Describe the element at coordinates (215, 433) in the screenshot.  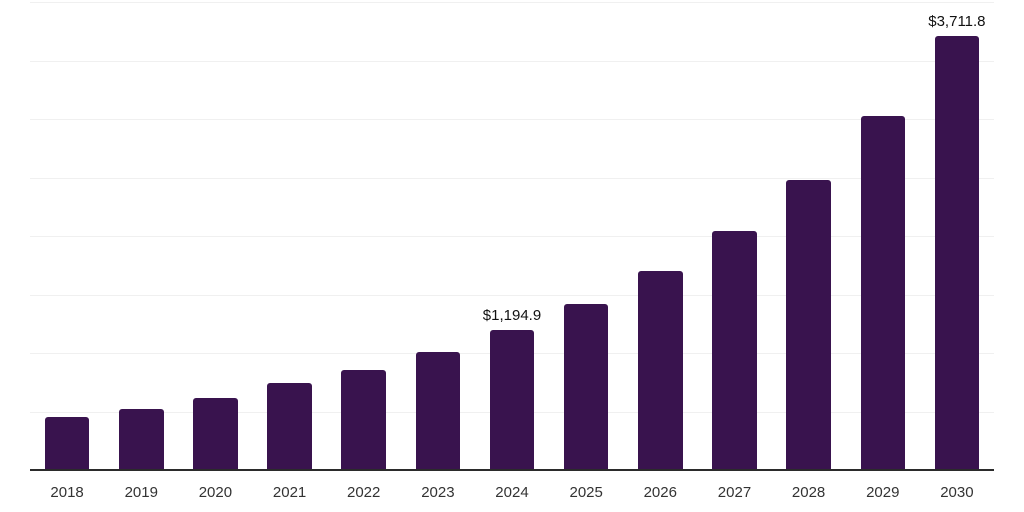
I see `bar-2020` at that location.